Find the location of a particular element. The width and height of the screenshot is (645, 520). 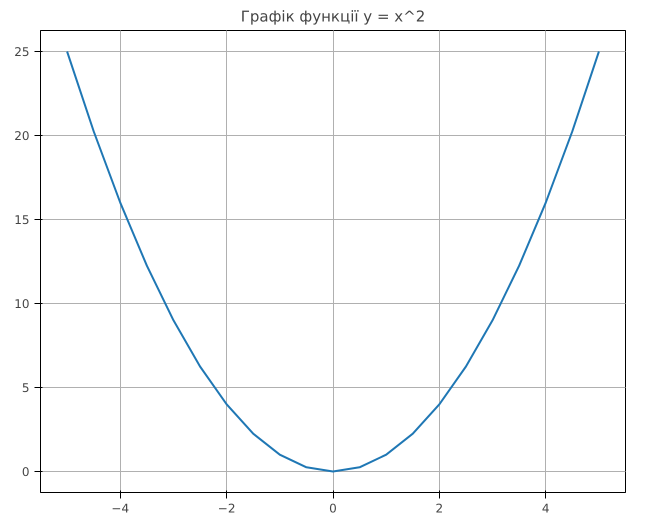

x-tick-label: 0 is located at coordinates (333, 509).